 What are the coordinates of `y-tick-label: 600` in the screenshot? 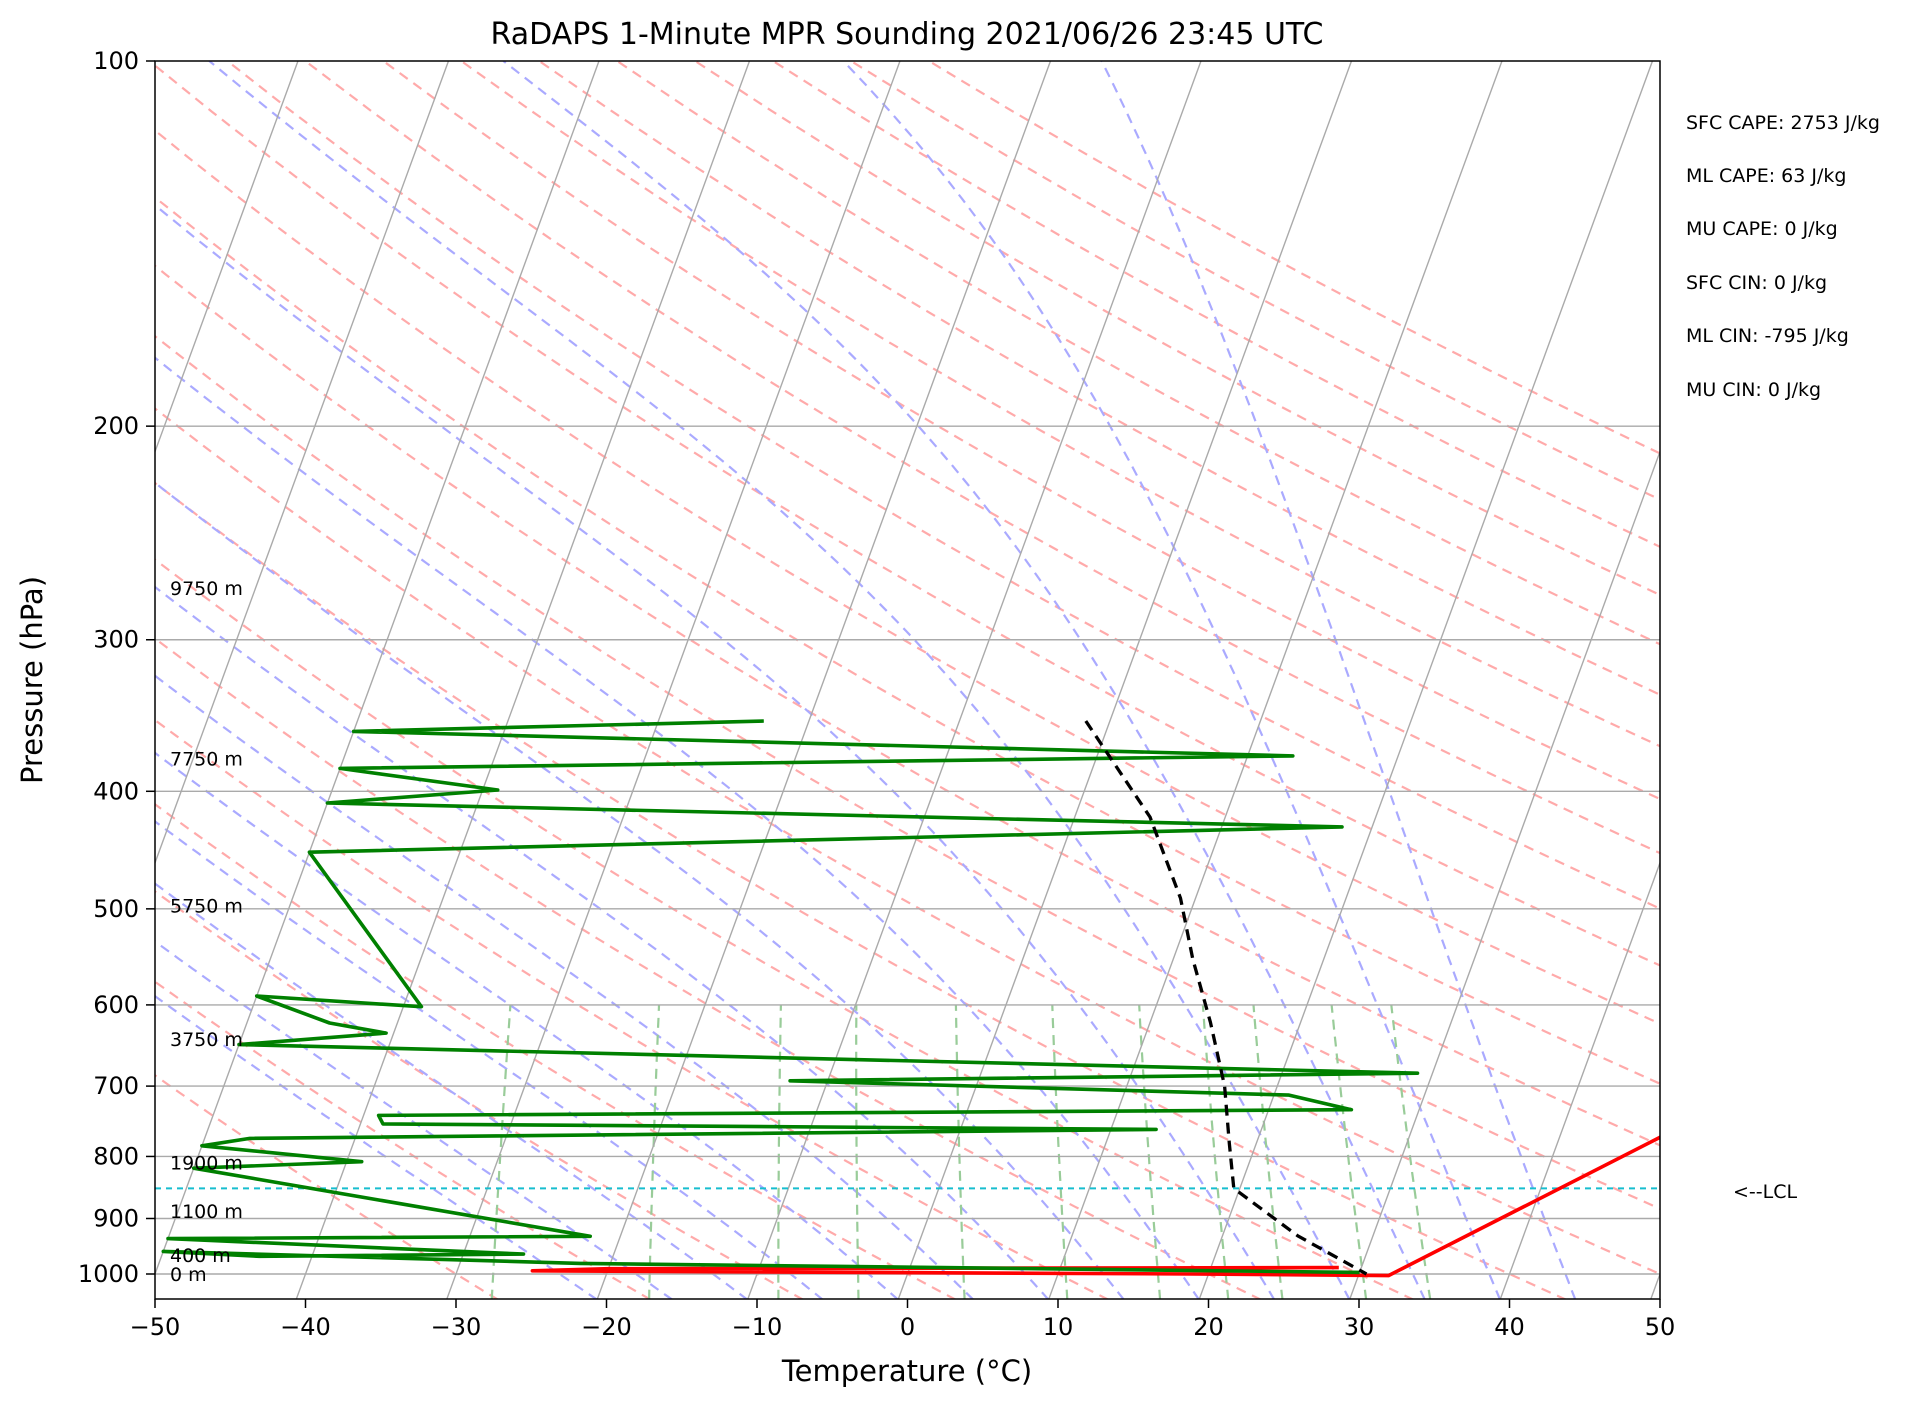 It's located at (116, 1005).